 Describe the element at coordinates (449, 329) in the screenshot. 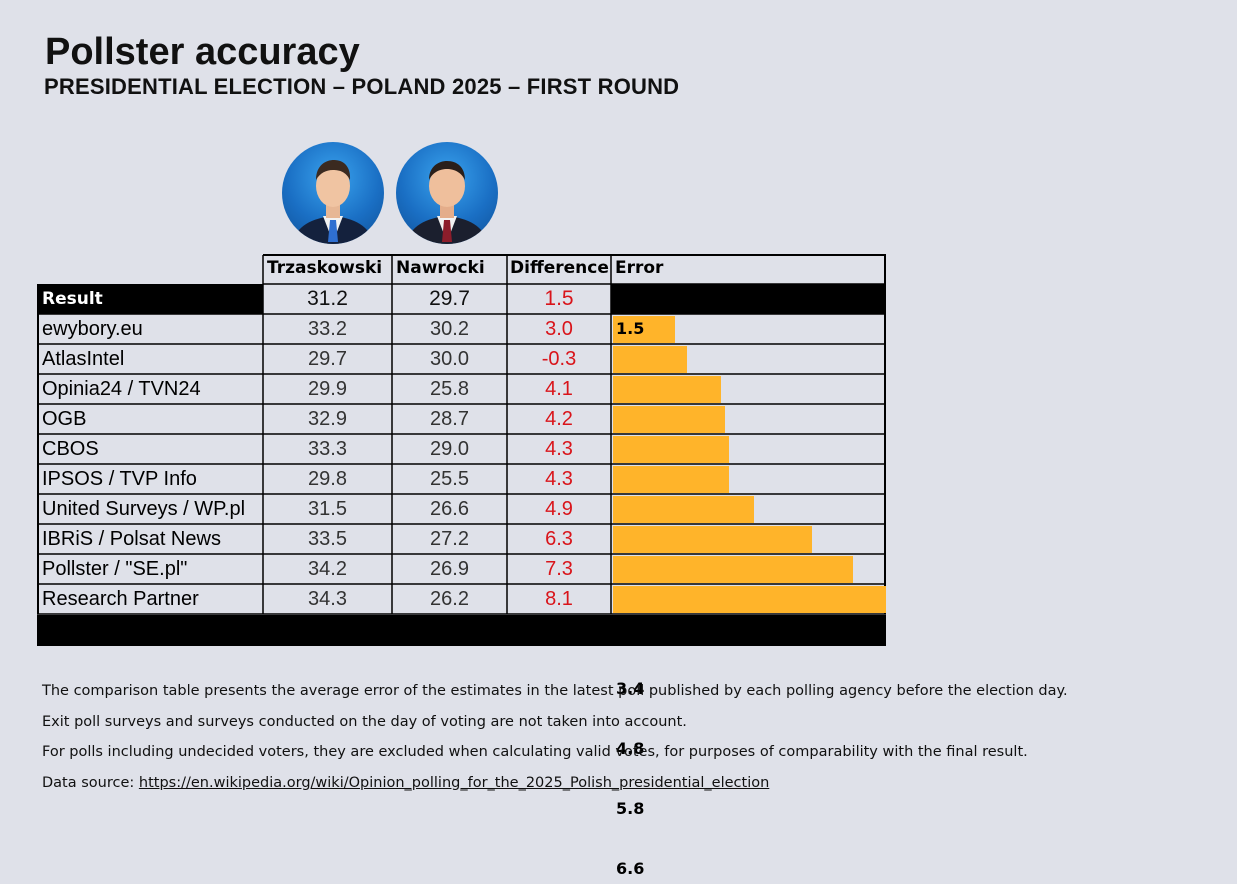

I see `row-1-nawrocki-cell: 30.2` at that location.